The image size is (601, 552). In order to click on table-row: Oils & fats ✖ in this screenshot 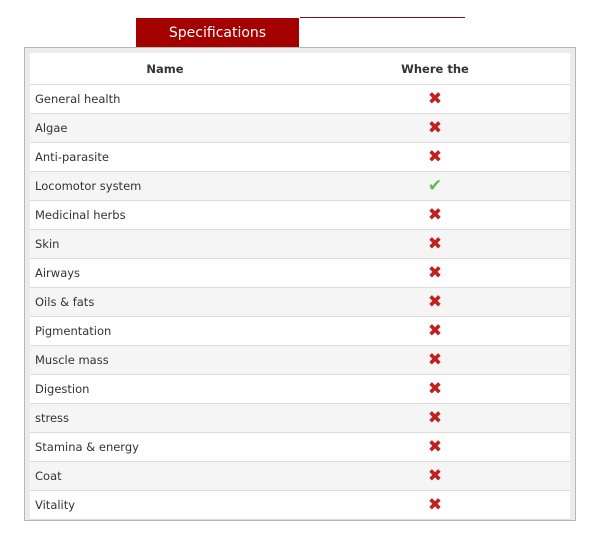, I will do `click(300, 302)`.